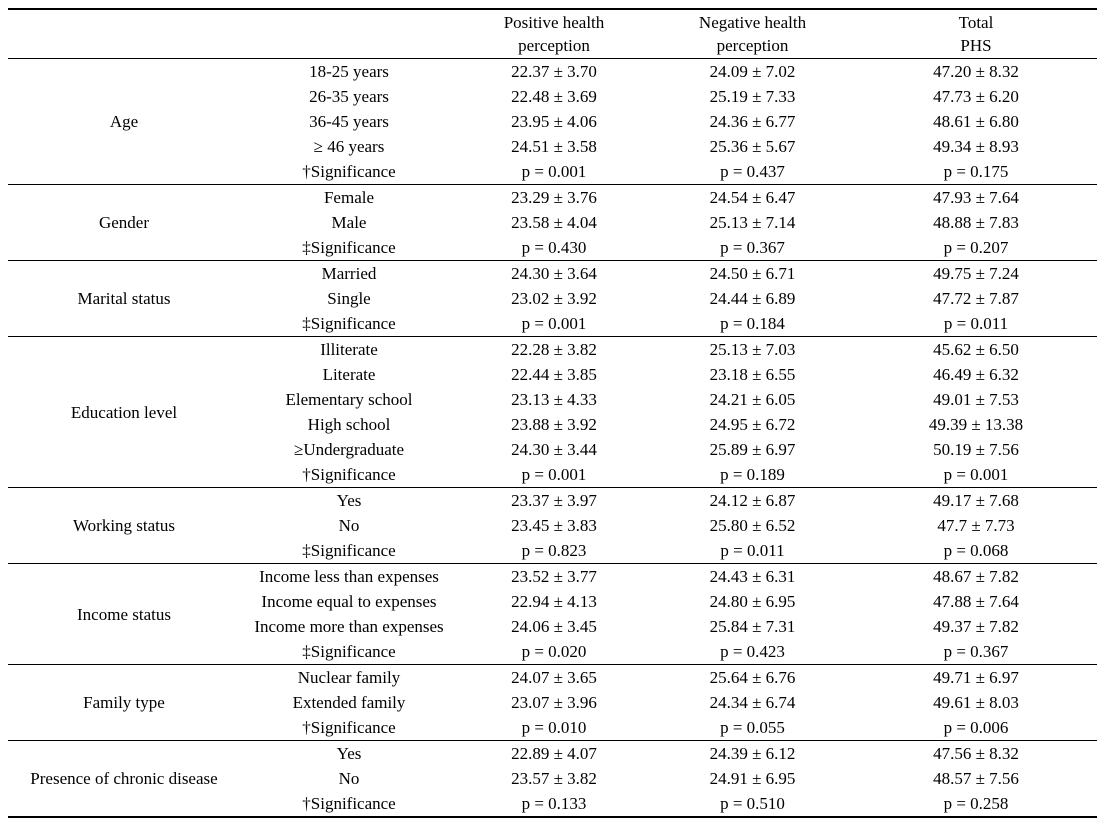 The width and height of the screenshot is (1105, 818). I want to click on value-cell: 49.39 ± 13.38, so click(976, 424).